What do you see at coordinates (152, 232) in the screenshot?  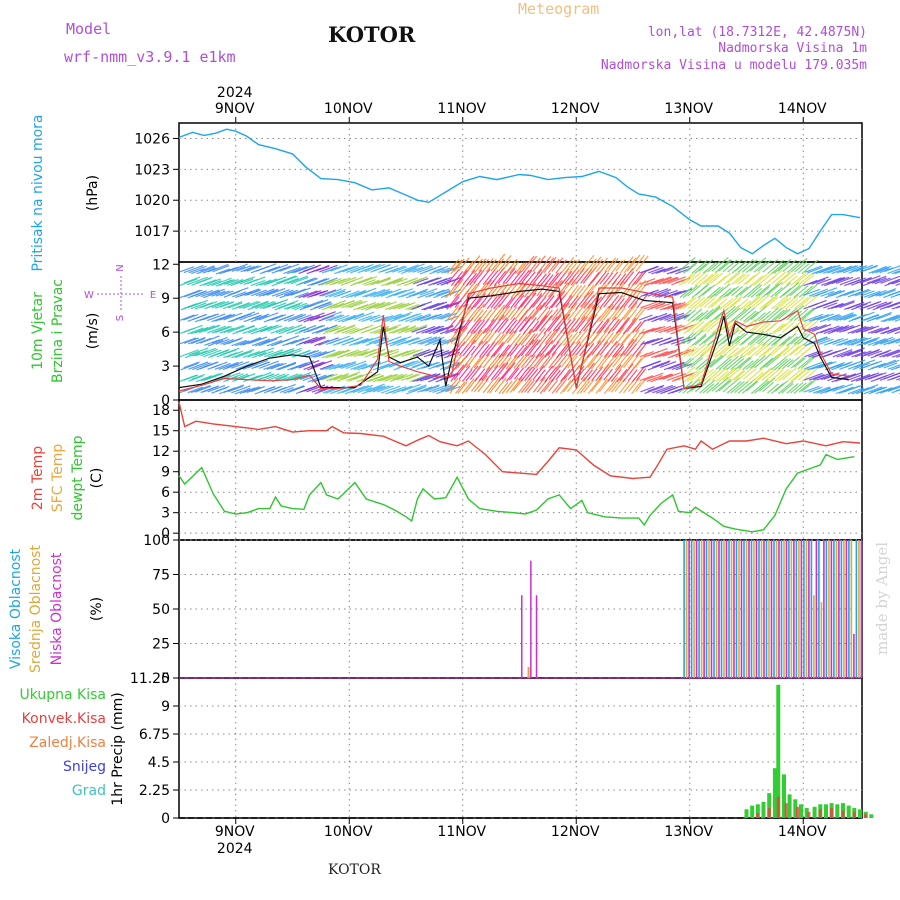 I see `pressure-tick-label: 1017` at bounding box center [152, 232].